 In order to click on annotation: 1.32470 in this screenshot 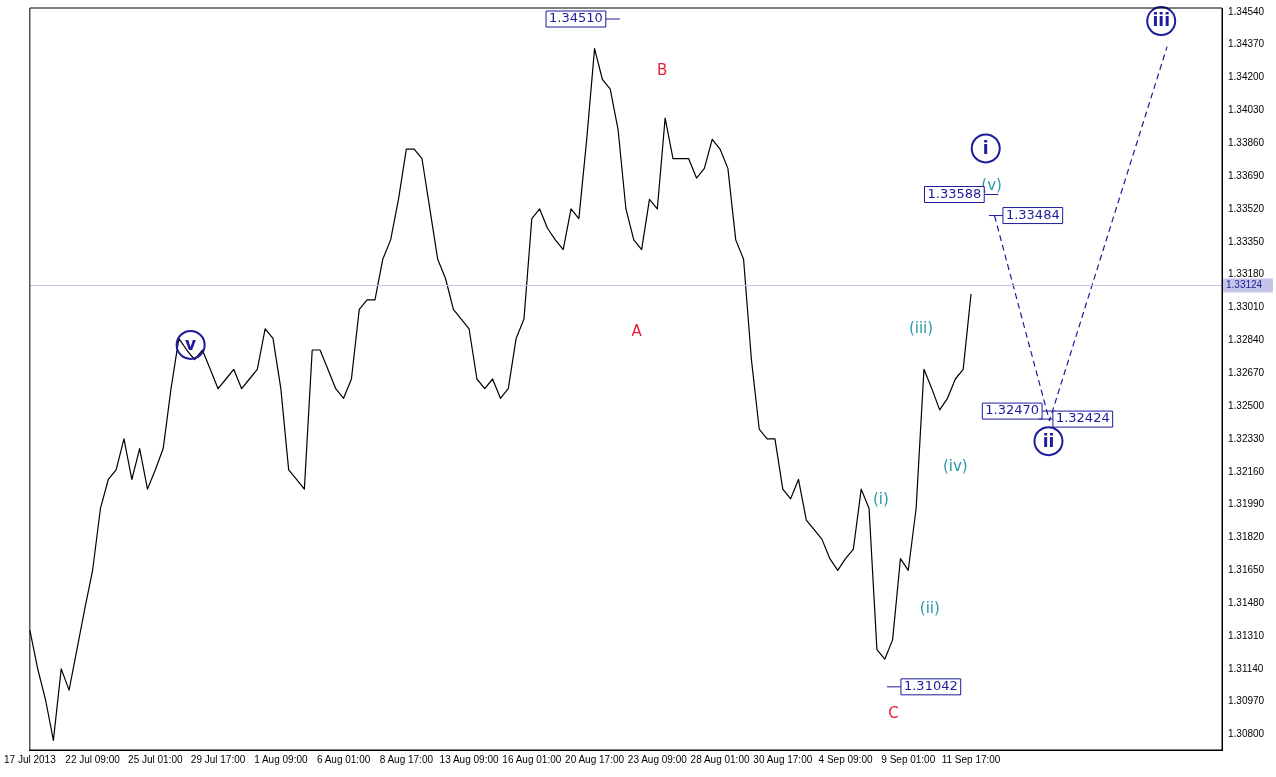, I will do `click(1012, 410)`.